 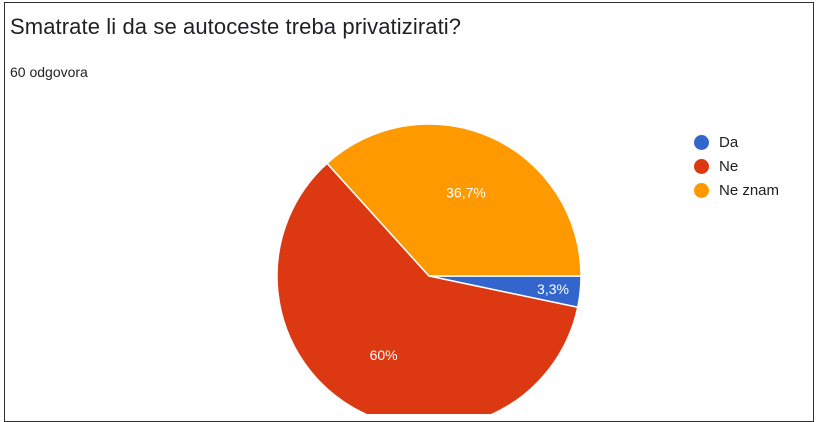 What do you see at coordinates (466, 193) in the screenshot?
I see `slice-label-ne-znam: 36,7%` at bounding box center [466, 193].